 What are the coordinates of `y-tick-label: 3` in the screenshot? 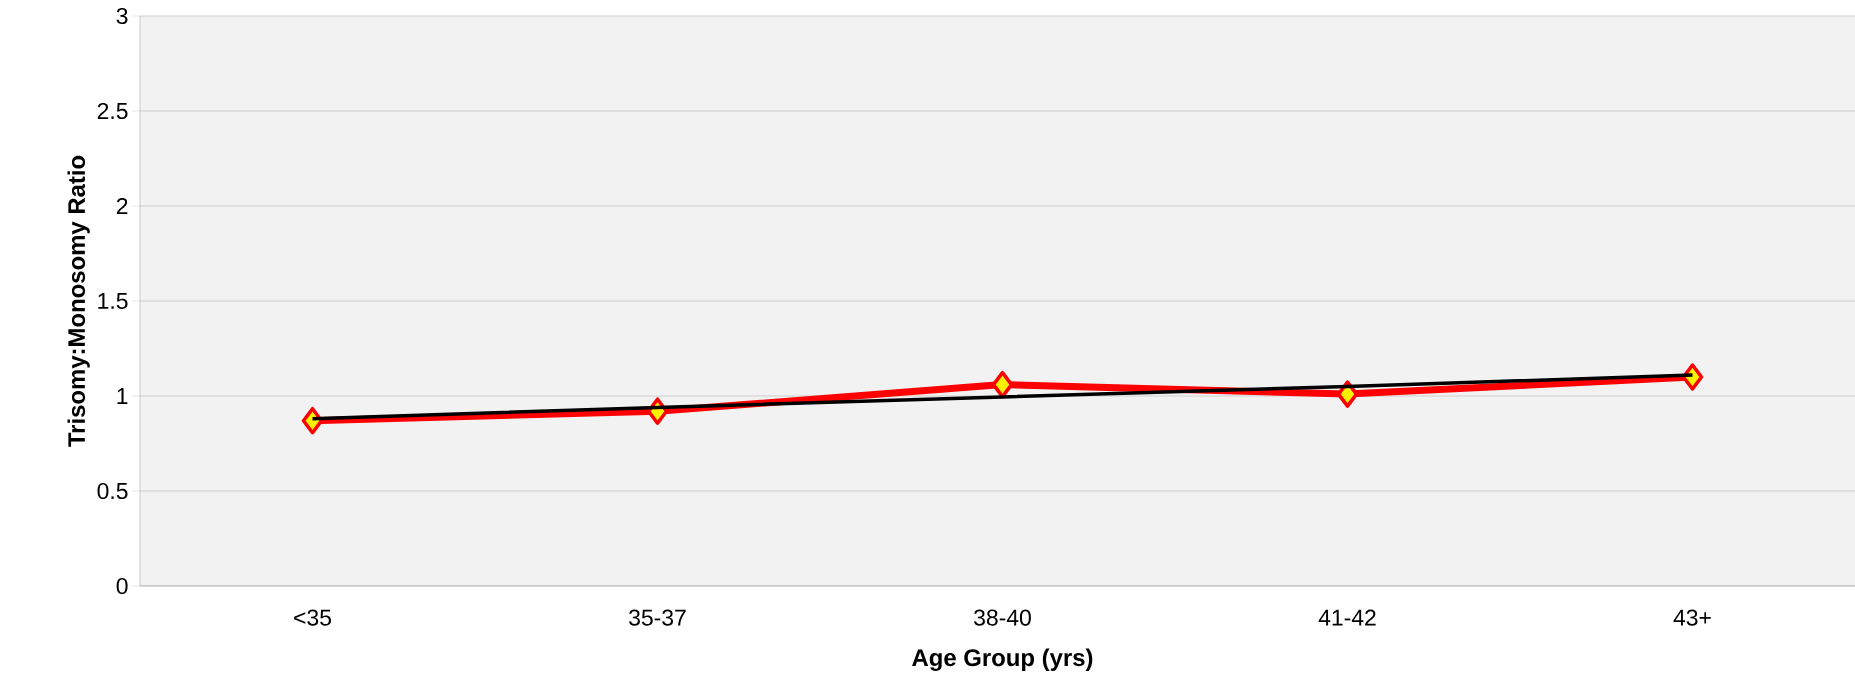 It's located at (122, 16).